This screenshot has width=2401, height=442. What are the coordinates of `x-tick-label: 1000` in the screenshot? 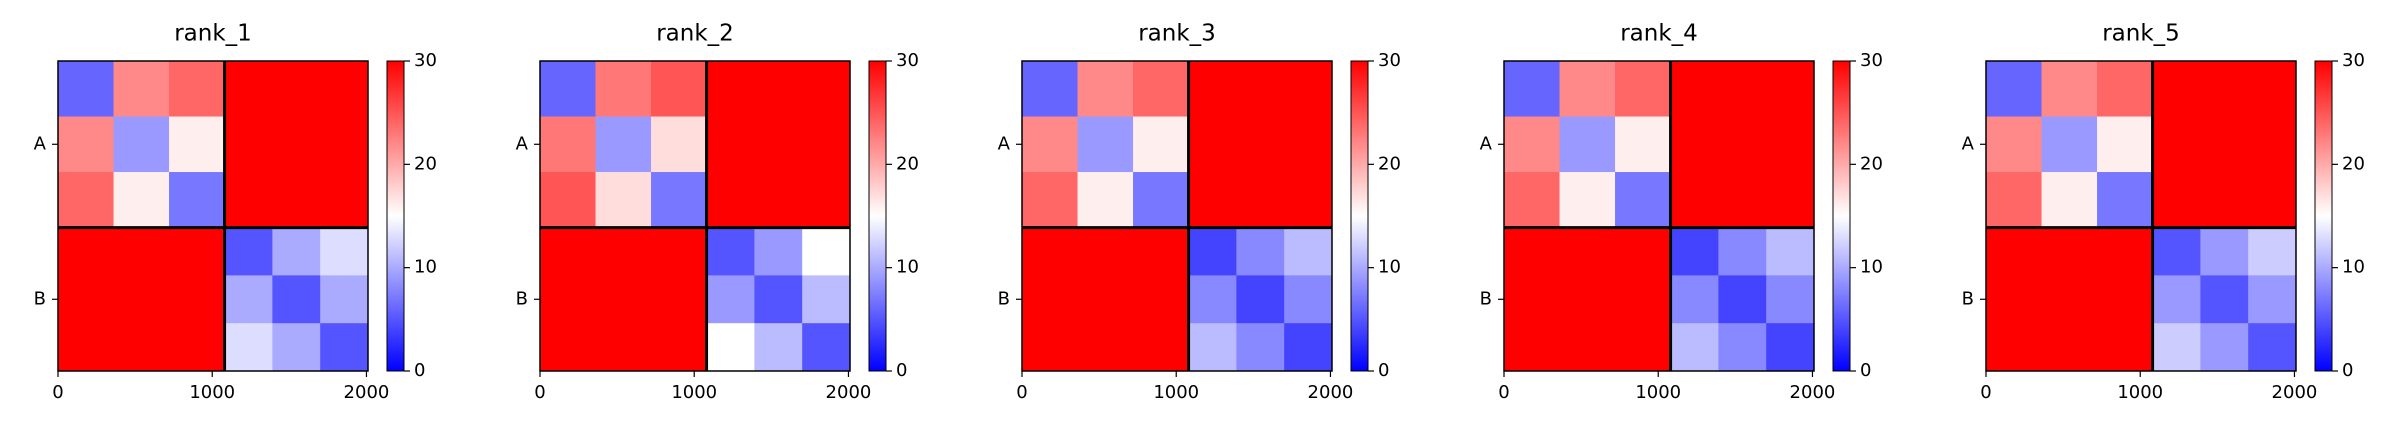 It's located at (1658, 392).